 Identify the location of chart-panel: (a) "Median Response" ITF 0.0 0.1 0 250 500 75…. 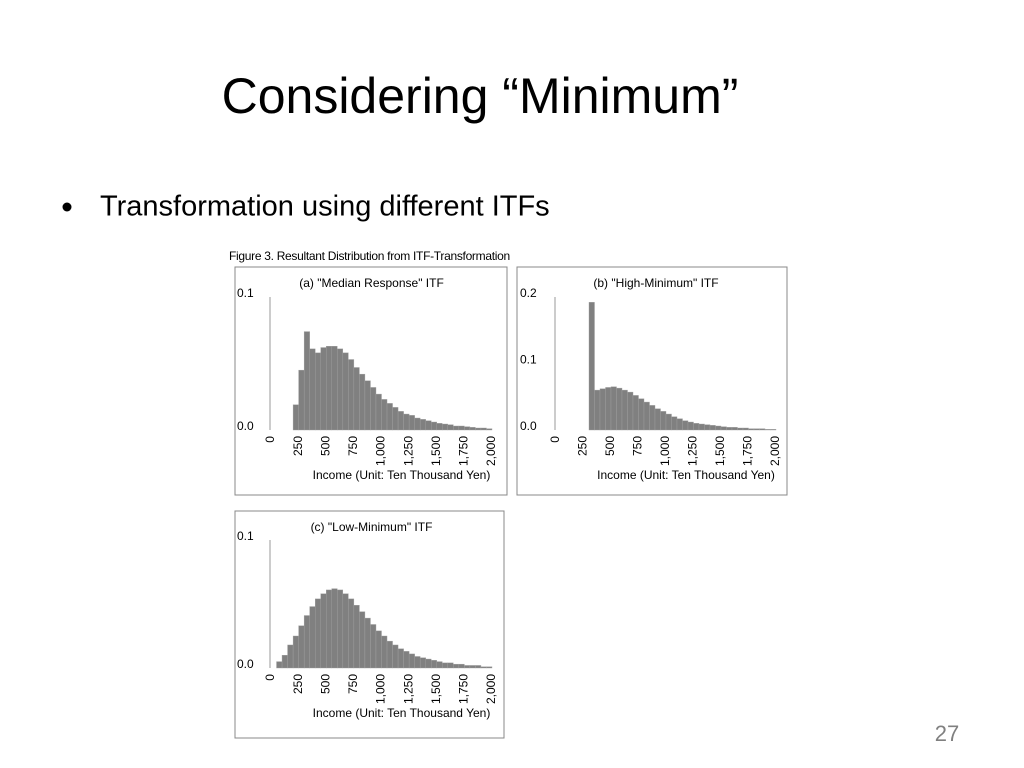
(371, 381).